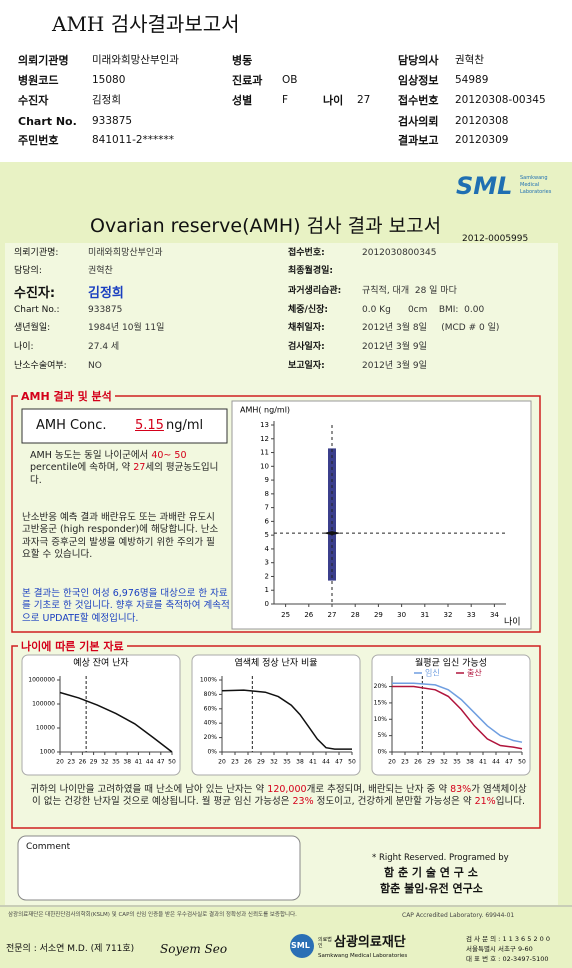 The width and height of the screenshot is (572, 968). I want to click on footer-org-name: 삼광의료재단, so click(370, 942).